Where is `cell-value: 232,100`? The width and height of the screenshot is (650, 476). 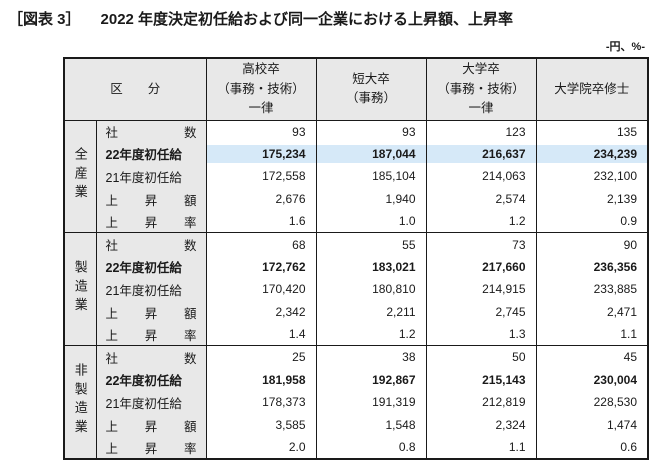 cell-value: 232,100 is located at coordinates (592, 176).